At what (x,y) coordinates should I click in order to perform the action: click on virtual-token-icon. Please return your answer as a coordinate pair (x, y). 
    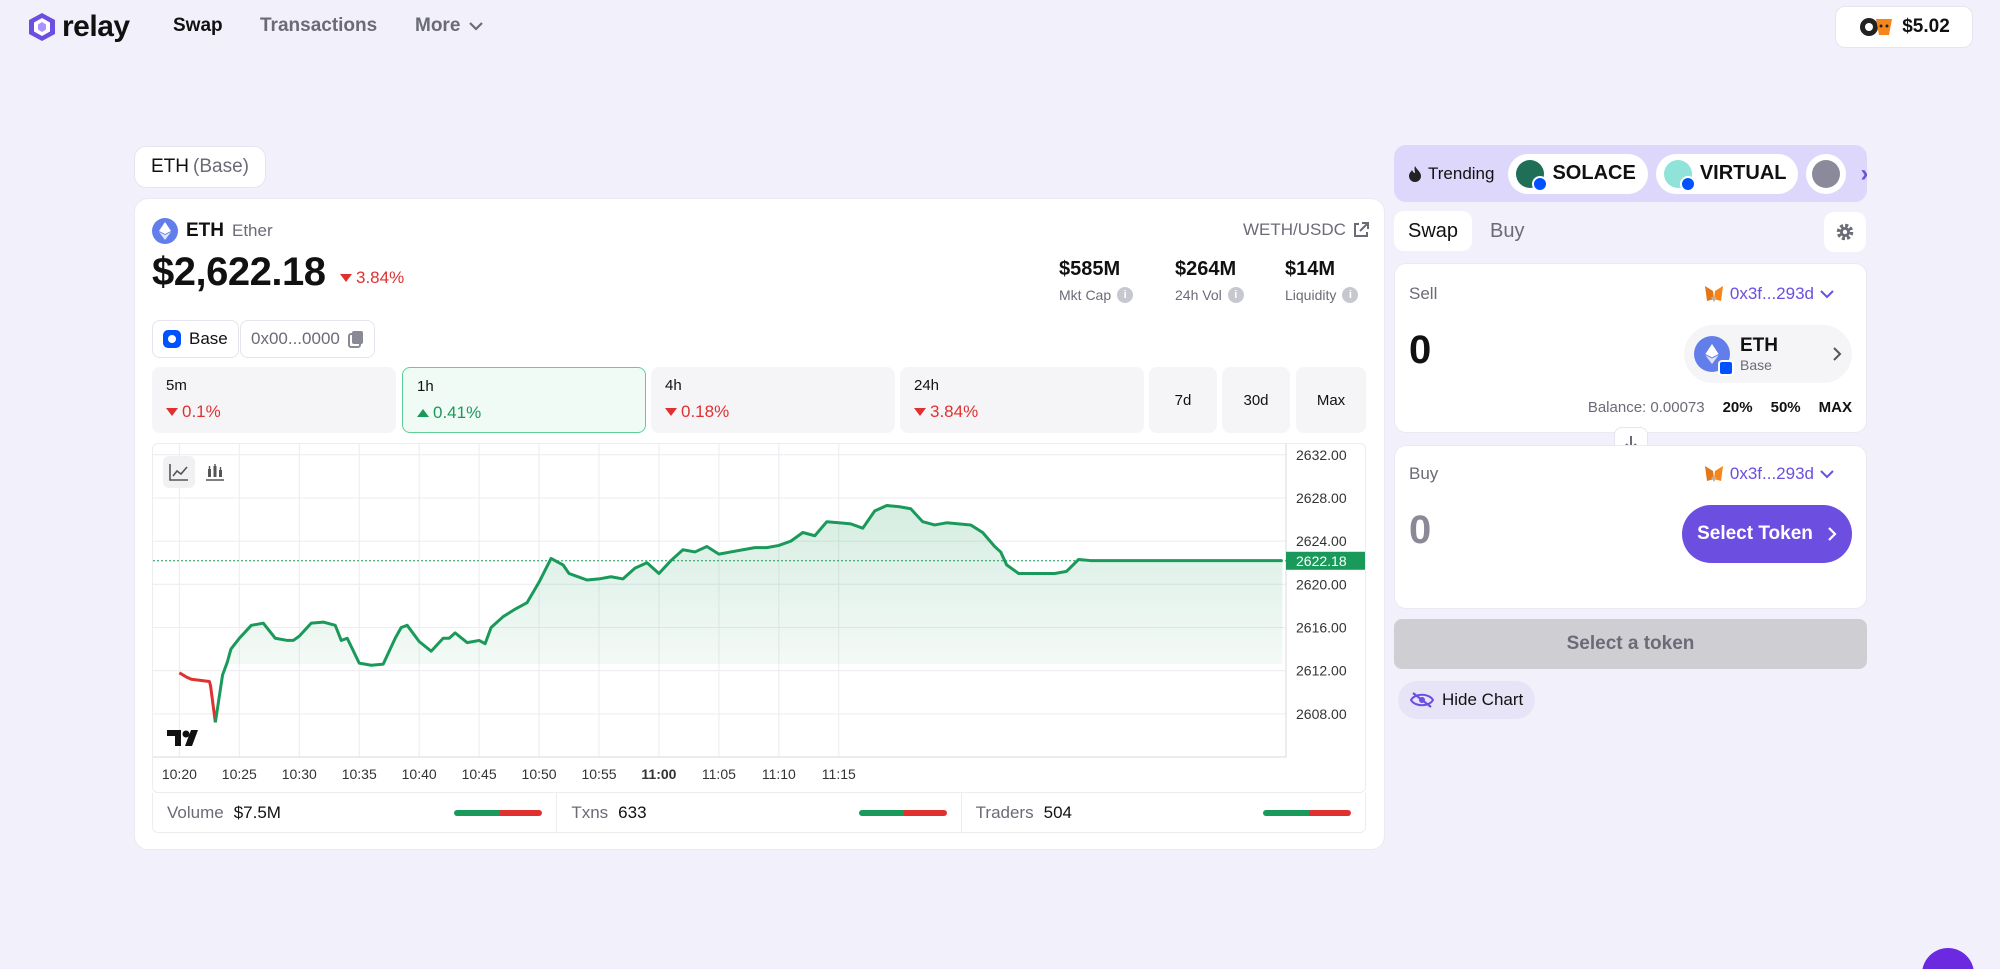
    Looking at the image, I should click on (1679, 175).